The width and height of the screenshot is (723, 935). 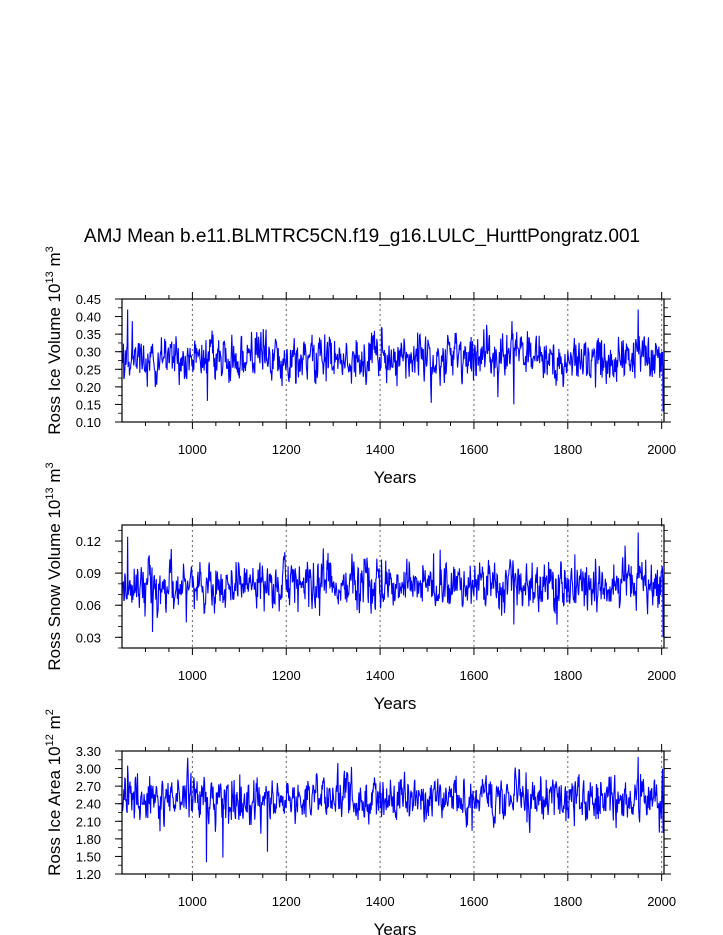 I want to click on panel-3-ytick-label: 1.80, so click(x=88, y=839).